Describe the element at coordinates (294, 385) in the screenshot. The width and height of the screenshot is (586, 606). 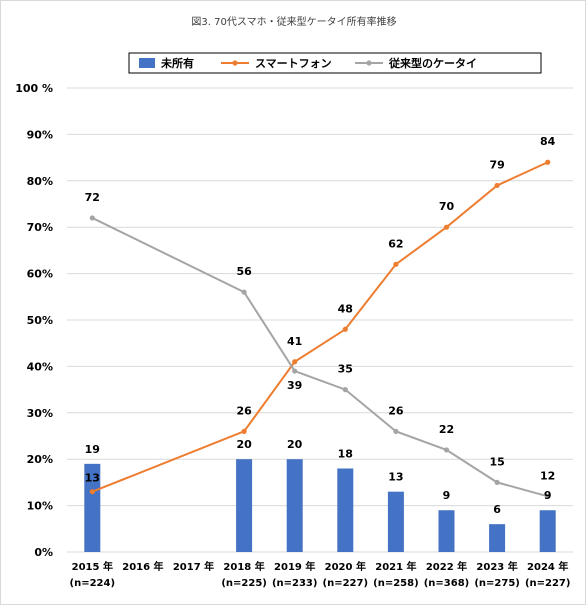
I see `line-value-label: 39` at that location.